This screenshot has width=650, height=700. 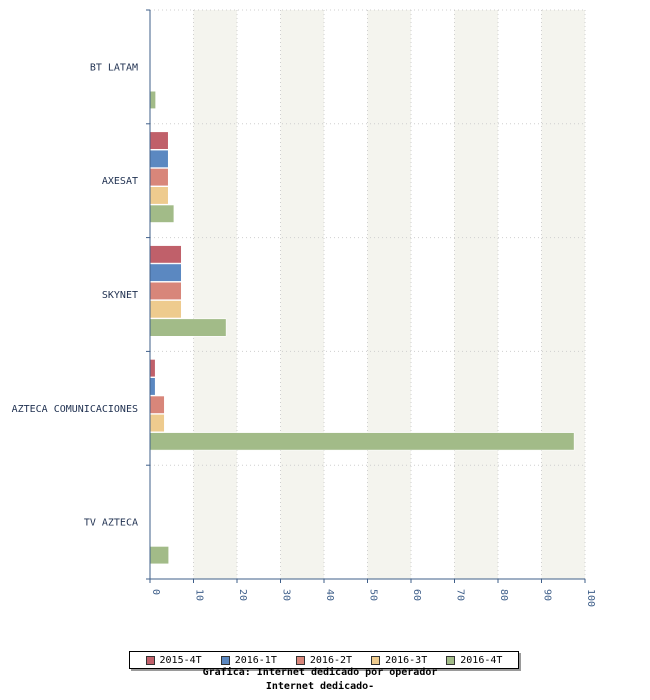 What do you see at coordinates (406, 660) in the screenshot?
I see `legend-label: 2016-3T` at bounding box center [406, 660].